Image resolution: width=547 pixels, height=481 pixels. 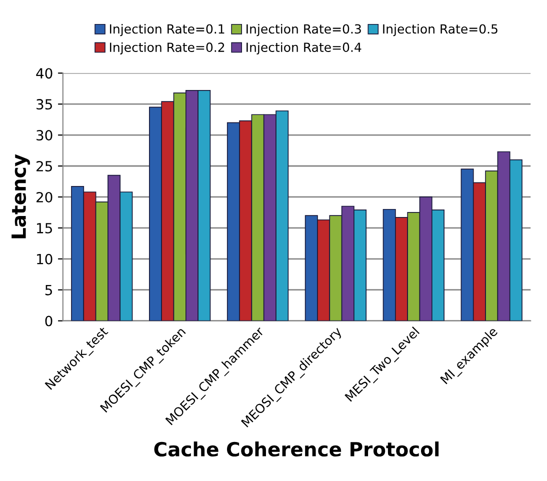 What do you see at coordinates (44, 228) in the screenshot?
I see `y-tick-label: 15` at bounding box center [44, 228].